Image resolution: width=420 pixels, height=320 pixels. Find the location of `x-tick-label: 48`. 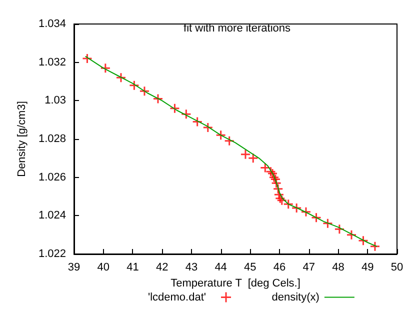

x-tick-label: 48 is located at coordinates (338, 268).